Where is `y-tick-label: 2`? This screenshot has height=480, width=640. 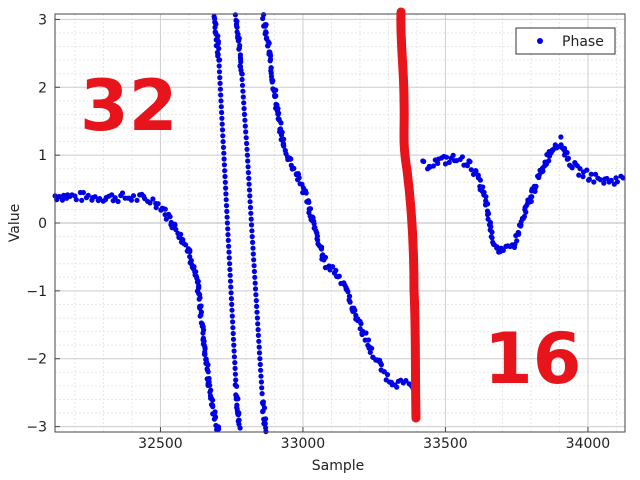 y-tick-label: 2 is located at coordinates (42, 88).